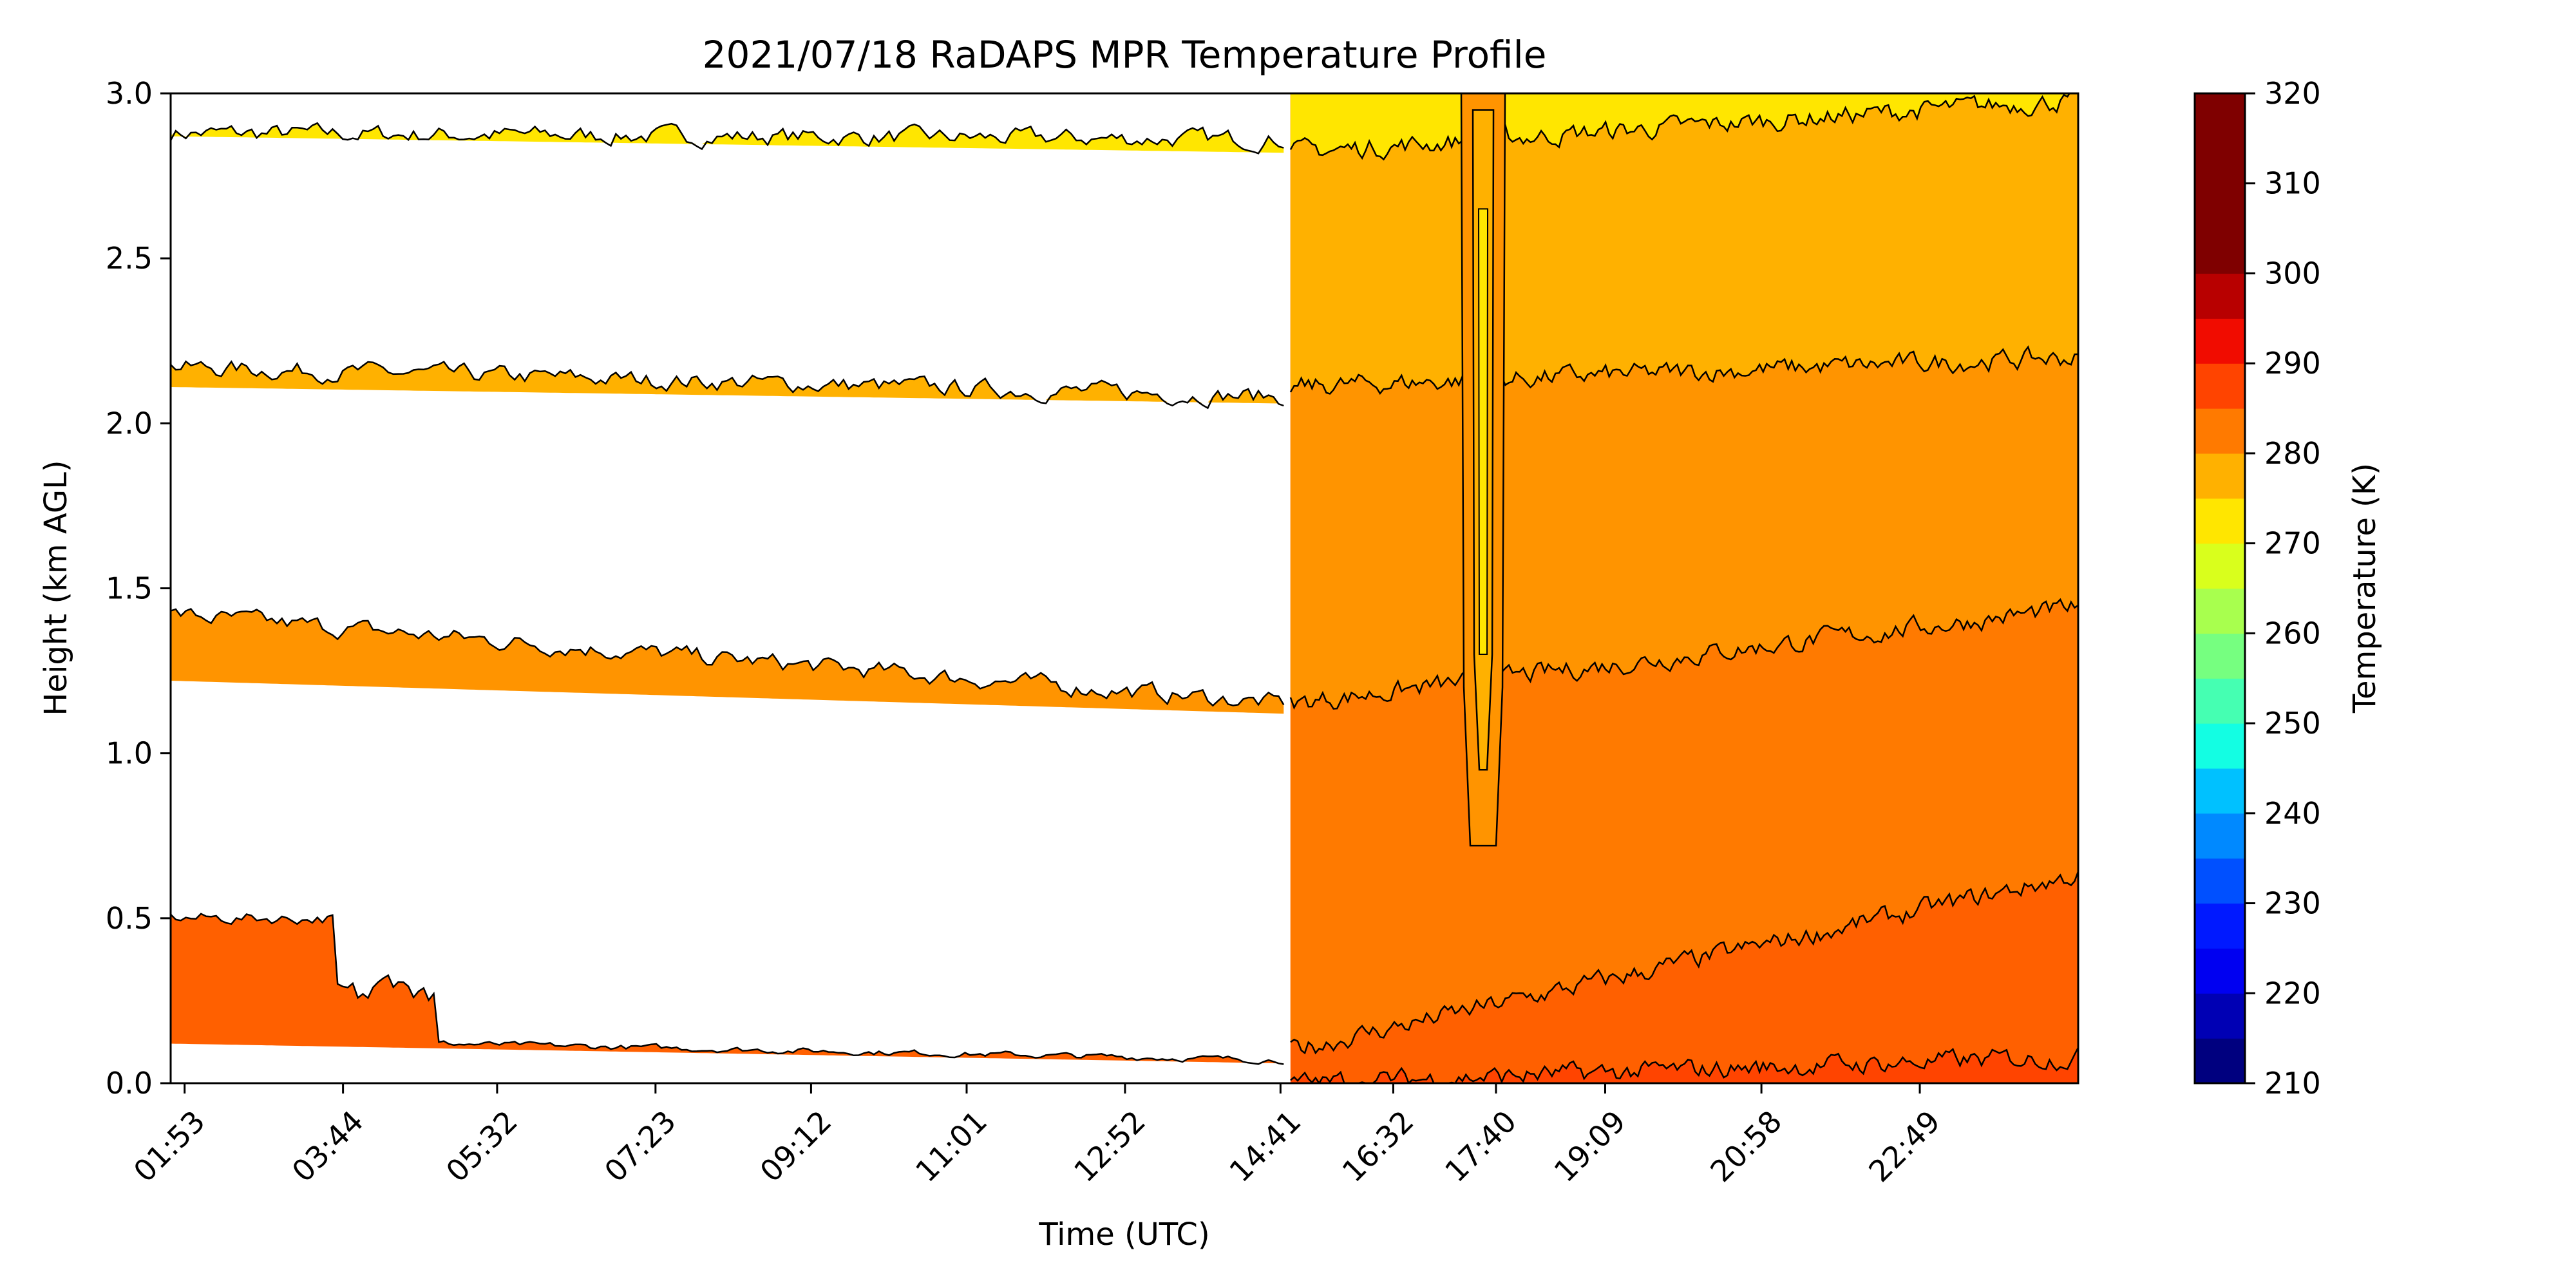 The width and height of the screenshot is (2576, 1288). Describe the element at coordinates (1591, 1146) in the screenshot. I see `x-tick-label: 19:09` at that location.